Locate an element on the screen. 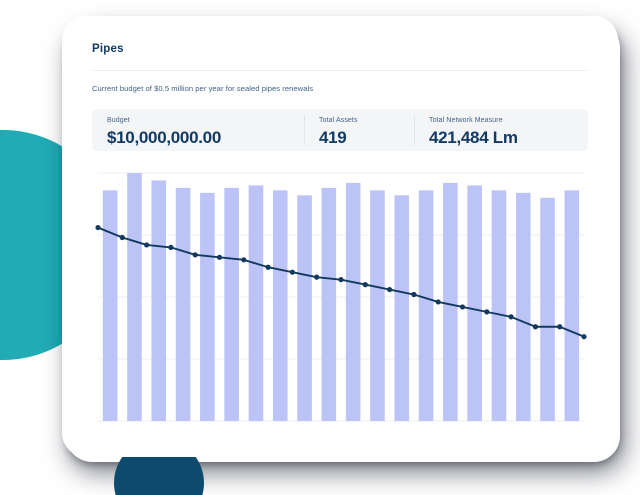 This screenshot has height=495, width=640. title-divider is located at coordinates (340, 70).